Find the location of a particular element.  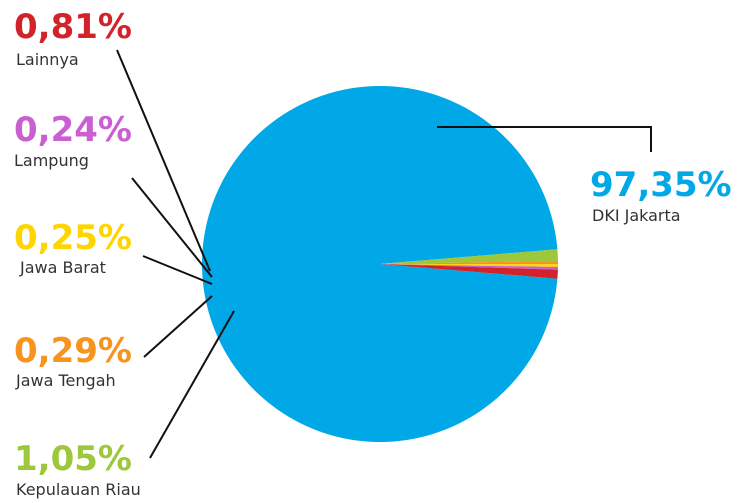

slice-name-label-lainnya: Lainnya is located at coordinates (47, 59).